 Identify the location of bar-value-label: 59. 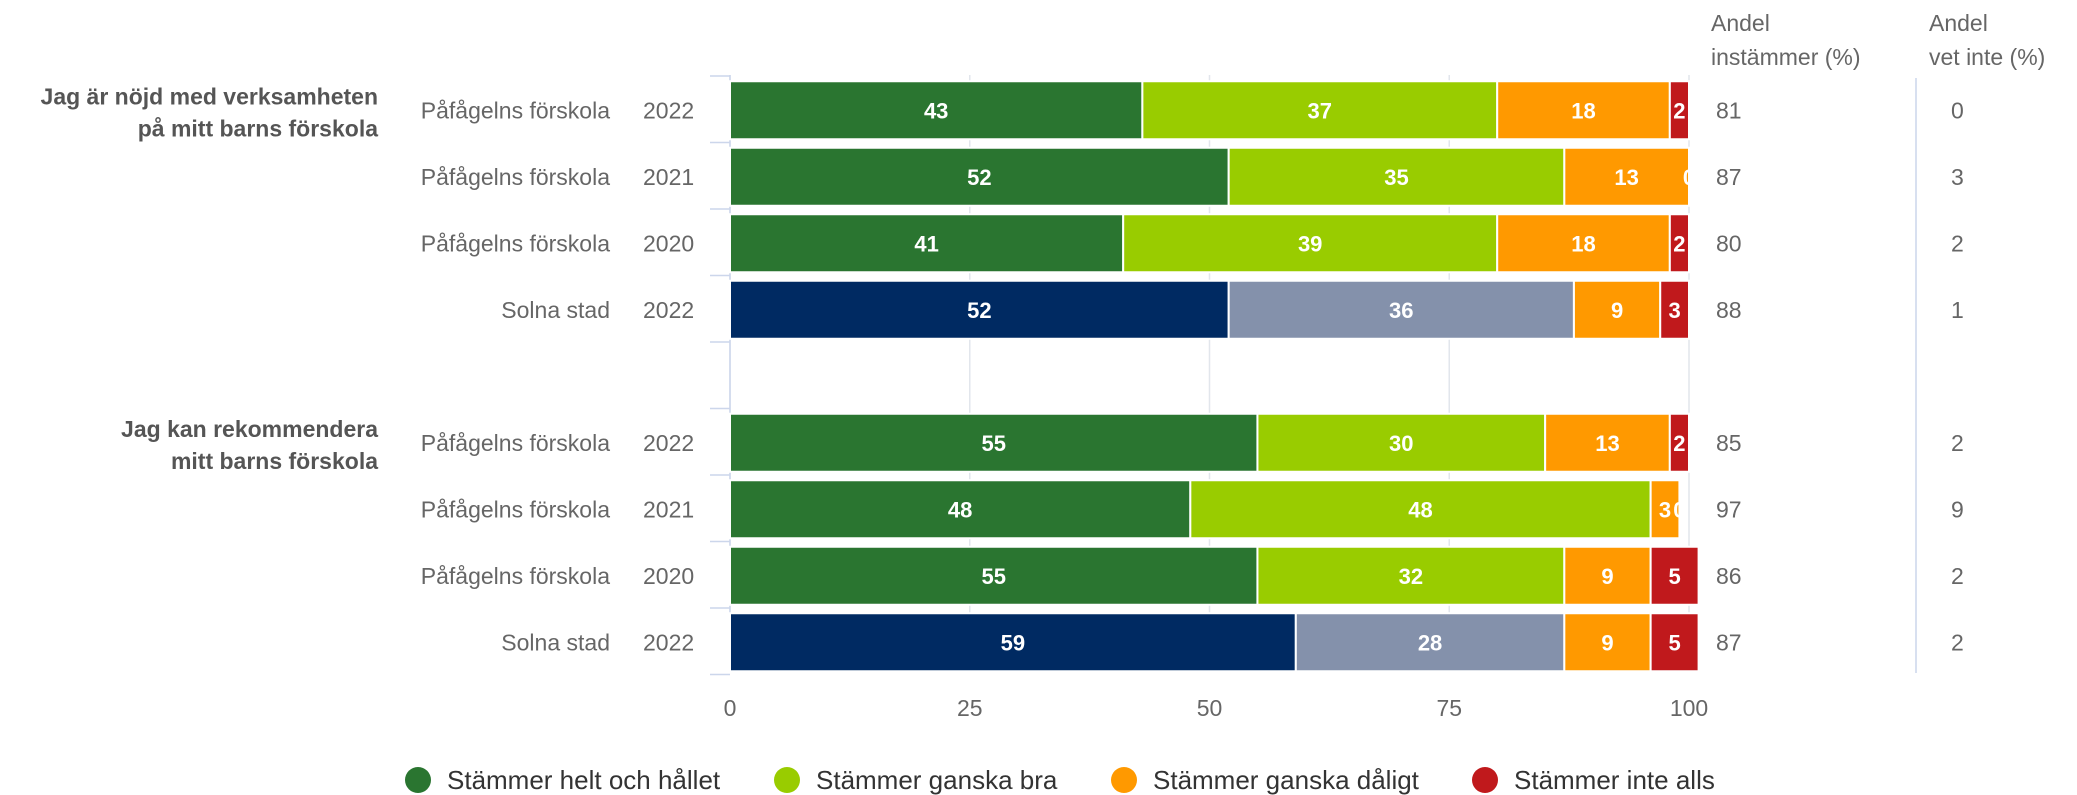
(1013, 642).